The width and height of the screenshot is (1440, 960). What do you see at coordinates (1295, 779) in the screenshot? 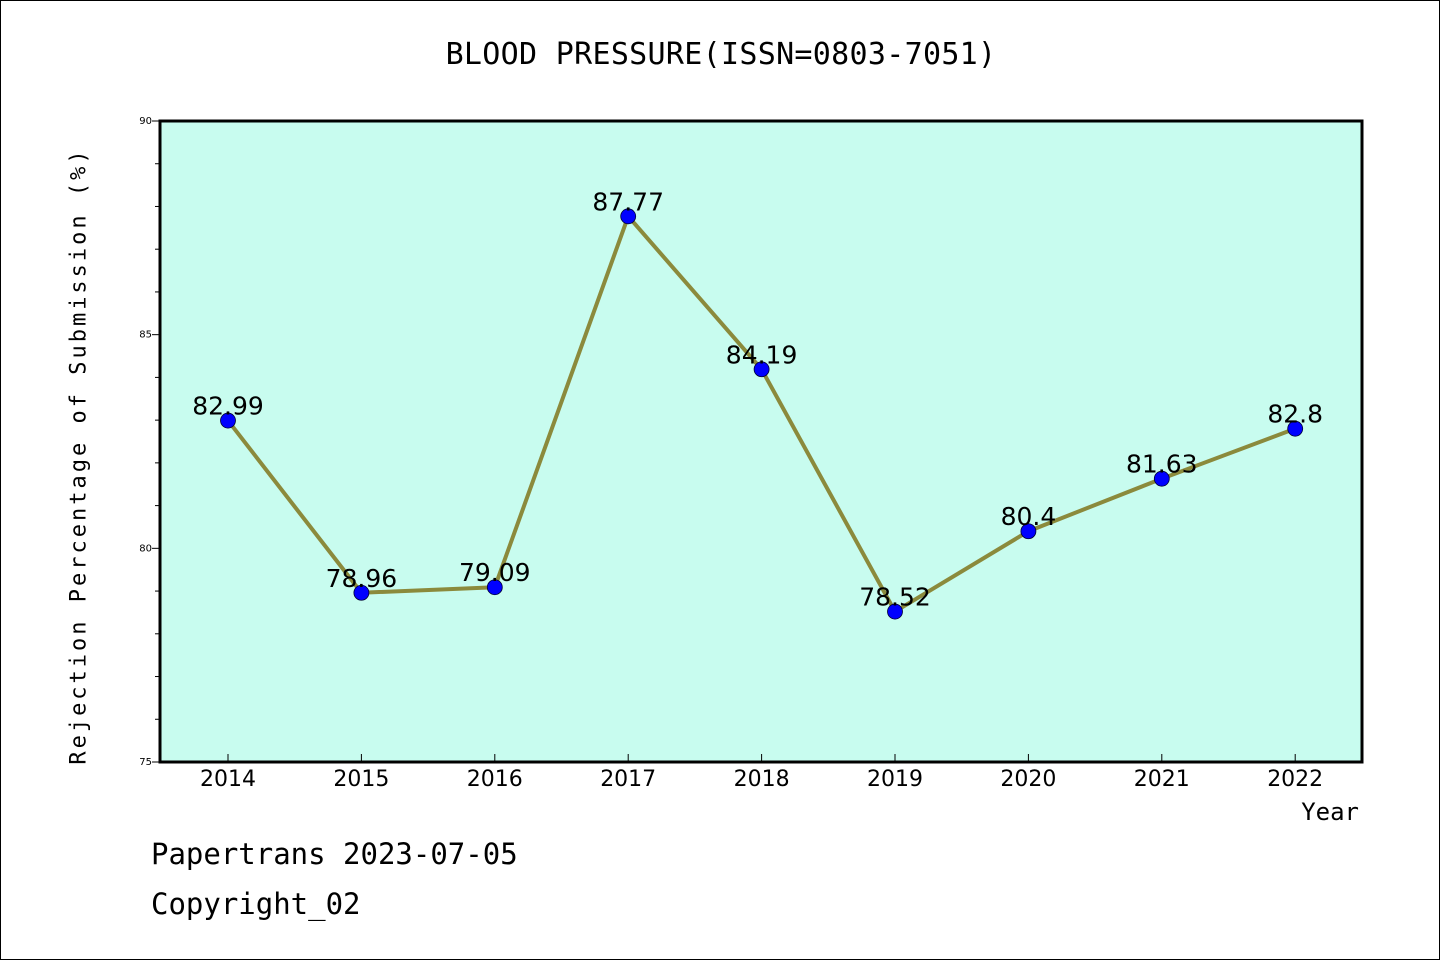
I see `x-tick-label: 2022` at bounding box center [1295, 779].